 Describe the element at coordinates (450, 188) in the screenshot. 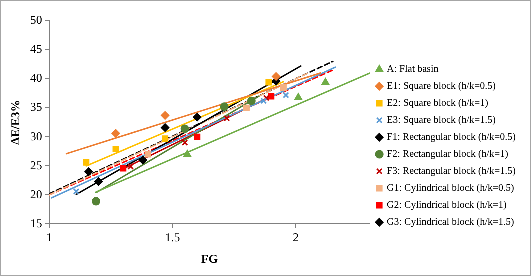

I see `legend-label: G1: Cylindrical block (h/k=0.5)` at that location.